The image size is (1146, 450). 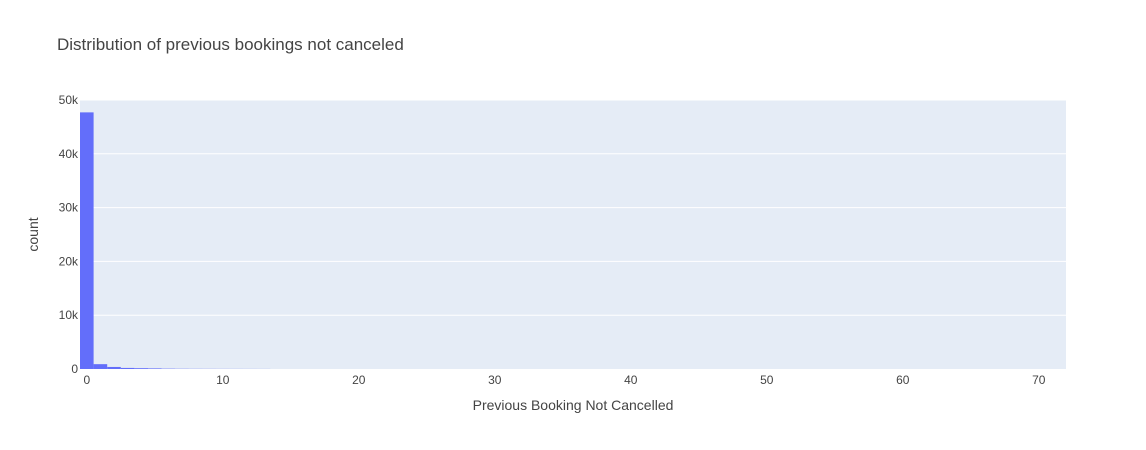 What do you see at coordinates (86, 380) in the screenshot?
I see `x-tick-label: 0` at bounding box center [86, 380].